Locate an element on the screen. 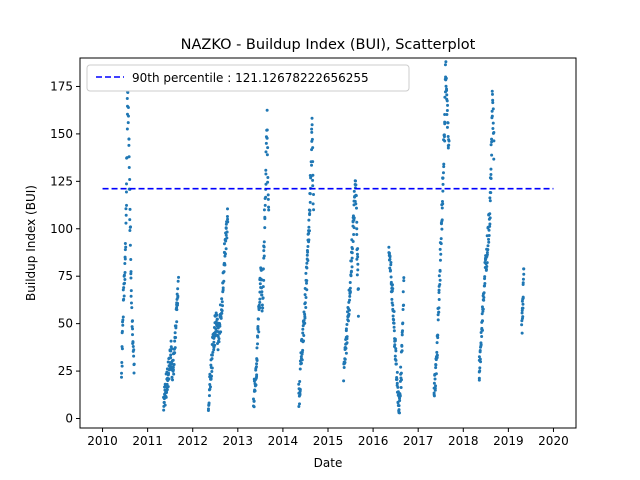  y-axis-ticks: 0 25 50 75 100 125 150 175 is located at coordinates (65, 252).